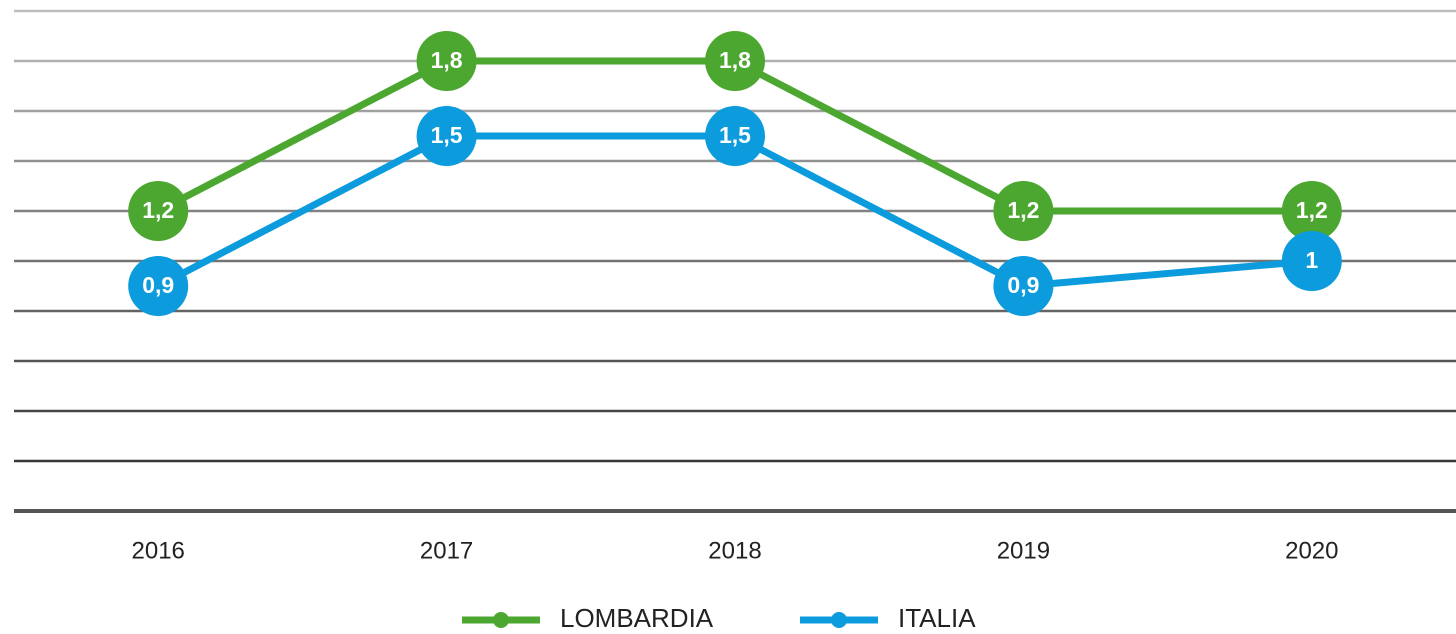  Describe the element at coordinates (1311, 550) in the screenshot. I see `x-tick-label: 2020` at that location.